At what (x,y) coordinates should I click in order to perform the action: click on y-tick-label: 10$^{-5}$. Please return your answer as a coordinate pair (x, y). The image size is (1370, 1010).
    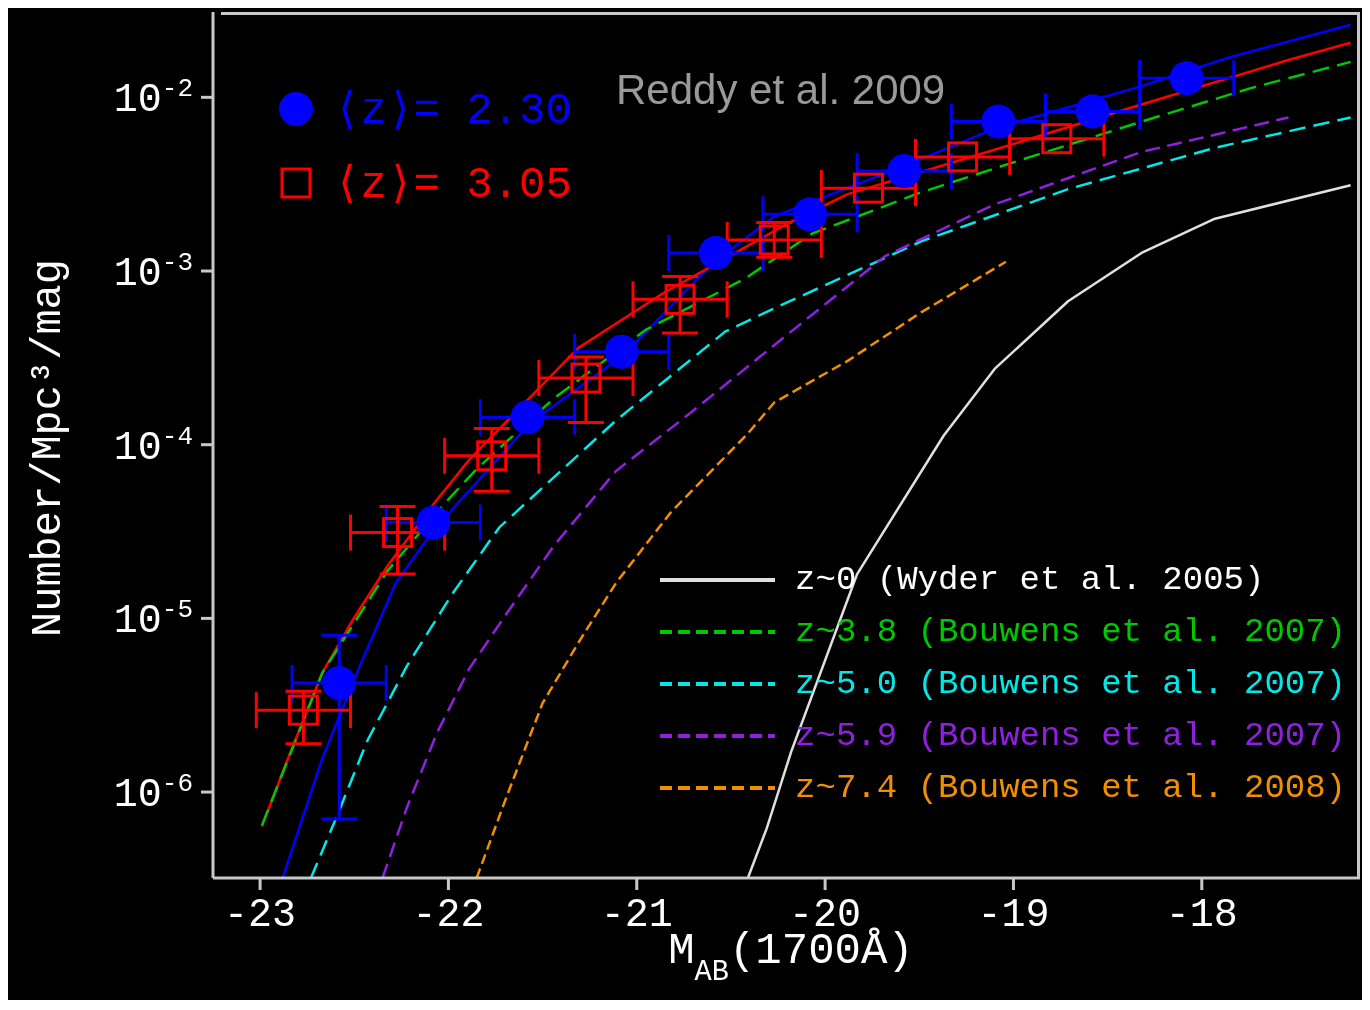
    Looking at the image, I should click on (153, 620).